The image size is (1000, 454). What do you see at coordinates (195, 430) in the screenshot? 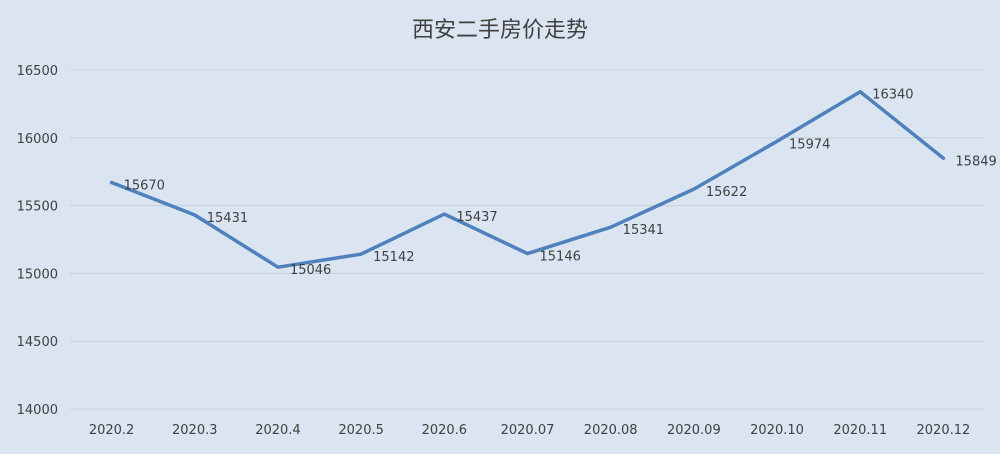
I see `x-tick-label: 2020.3` at bounding box center [195, 430].